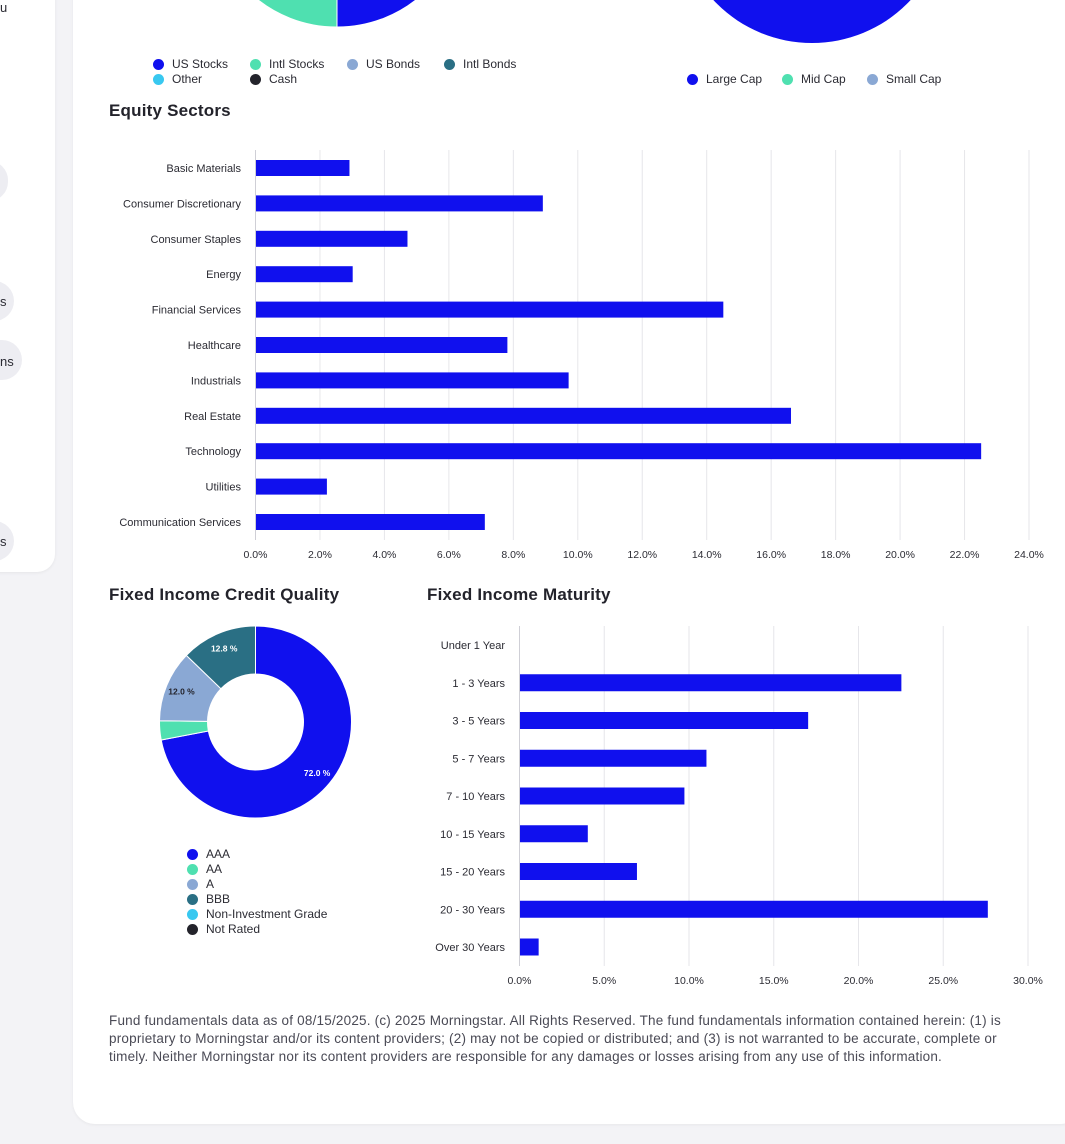  I want to click on legend-label: A, so click(210, 884).